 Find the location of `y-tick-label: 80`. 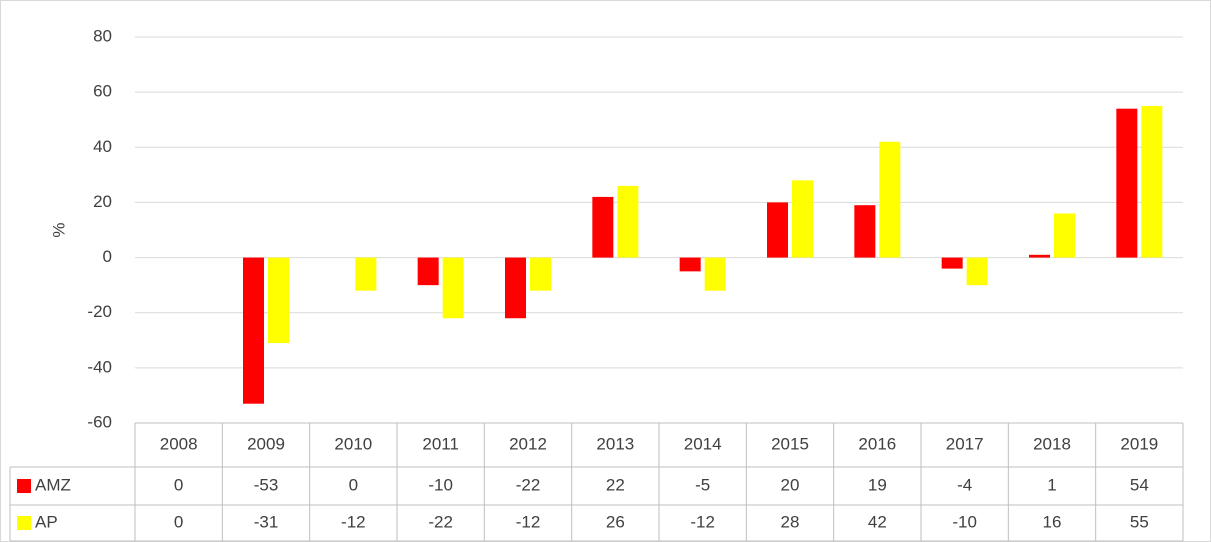

y-tick-label: 80 is located at coordinates (102, 35).